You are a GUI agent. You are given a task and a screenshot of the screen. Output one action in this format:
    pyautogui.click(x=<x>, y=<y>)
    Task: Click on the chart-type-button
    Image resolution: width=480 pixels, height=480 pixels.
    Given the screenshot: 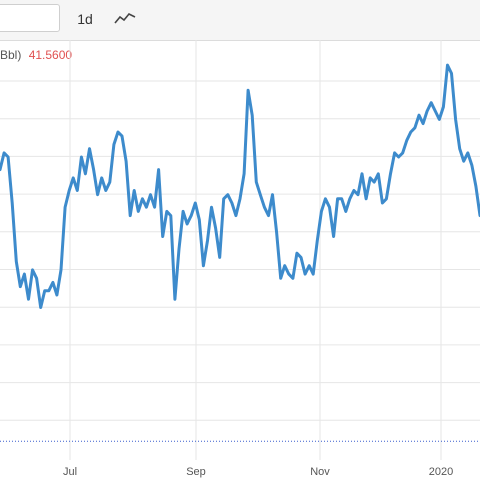 What is the action you would take?
    pyautogui.click(x=125, y=19)
    